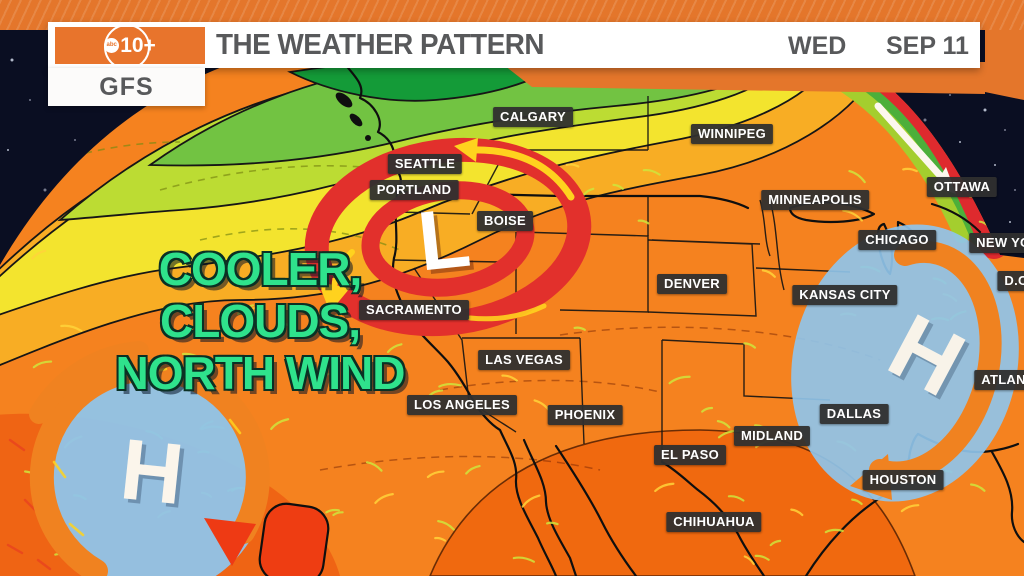 The image size is (1024, 576). I want to click on header-orange-accent, so click(762, 59).